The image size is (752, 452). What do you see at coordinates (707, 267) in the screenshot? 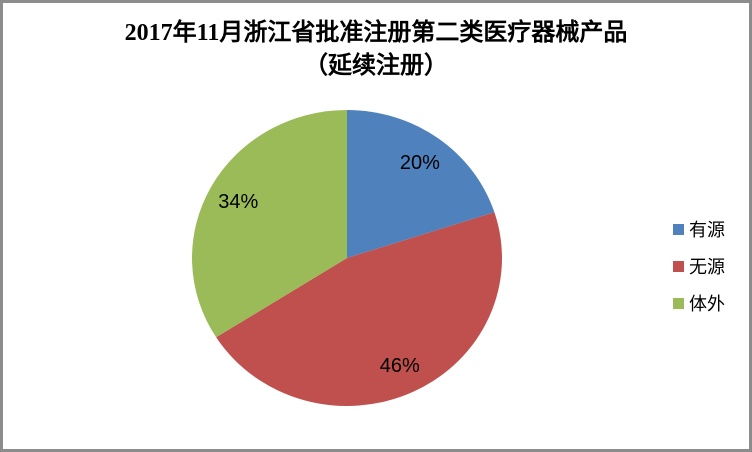
I see `legend-label: 无源` at bounding box center [707, 267].